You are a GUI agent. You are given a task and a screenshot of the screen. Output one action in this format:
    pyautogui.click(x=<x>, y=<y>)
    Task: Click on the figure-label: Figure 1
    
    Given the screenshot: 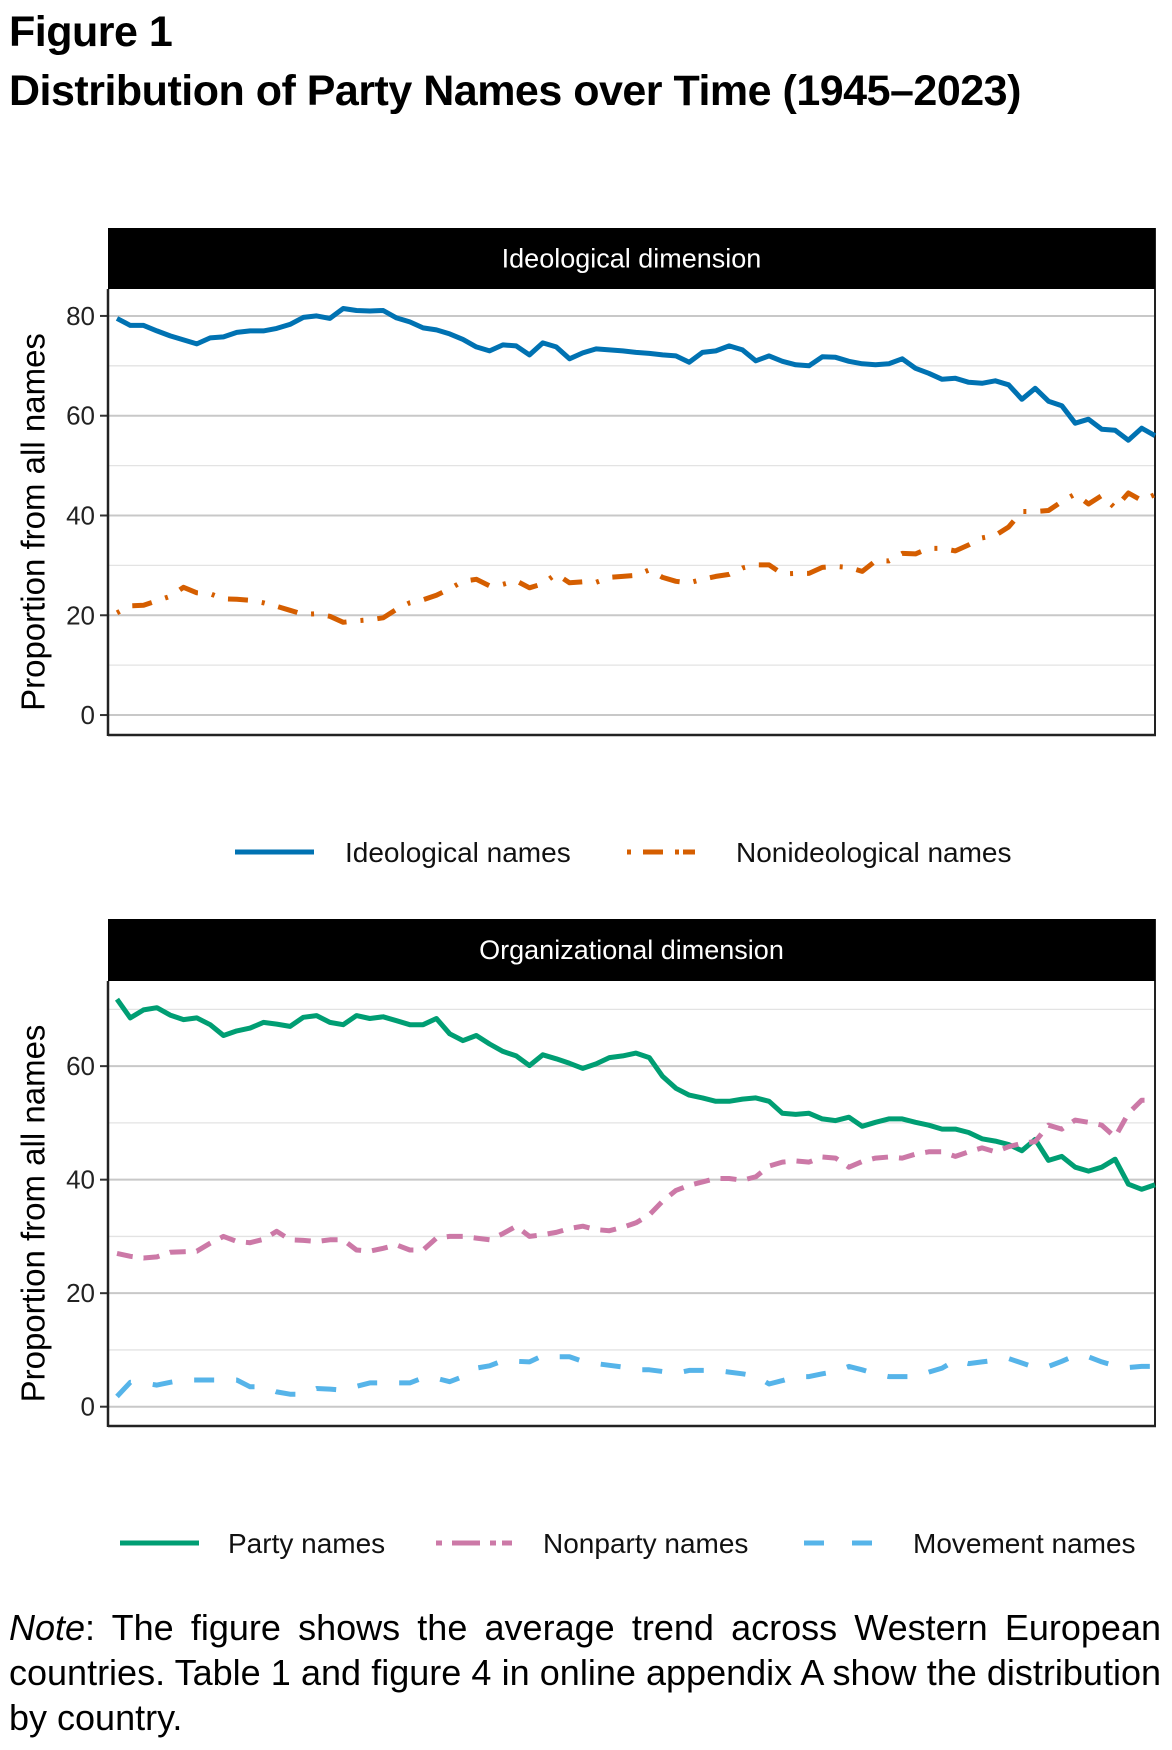 What is the action you would take?
    pyautogui.click(x=91, y=32)
    